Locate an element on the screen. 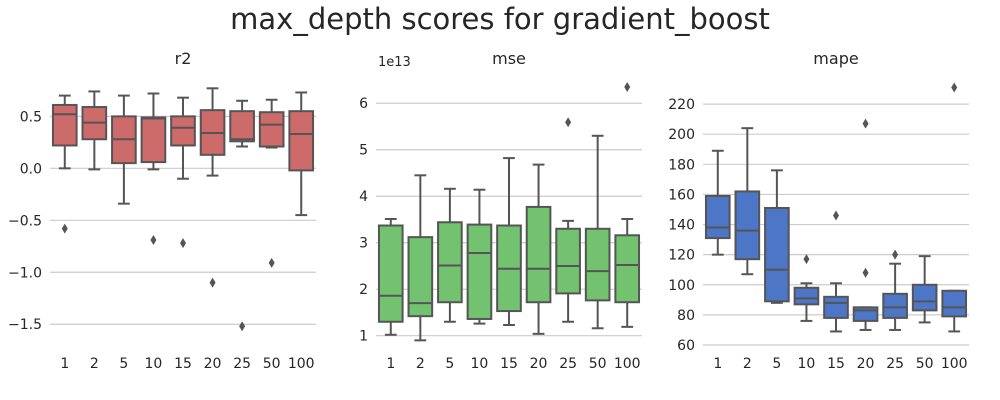 The height and width of the screenshot is (400, 1000). y-tick-label: 2 is located at coordinates (363, 290).